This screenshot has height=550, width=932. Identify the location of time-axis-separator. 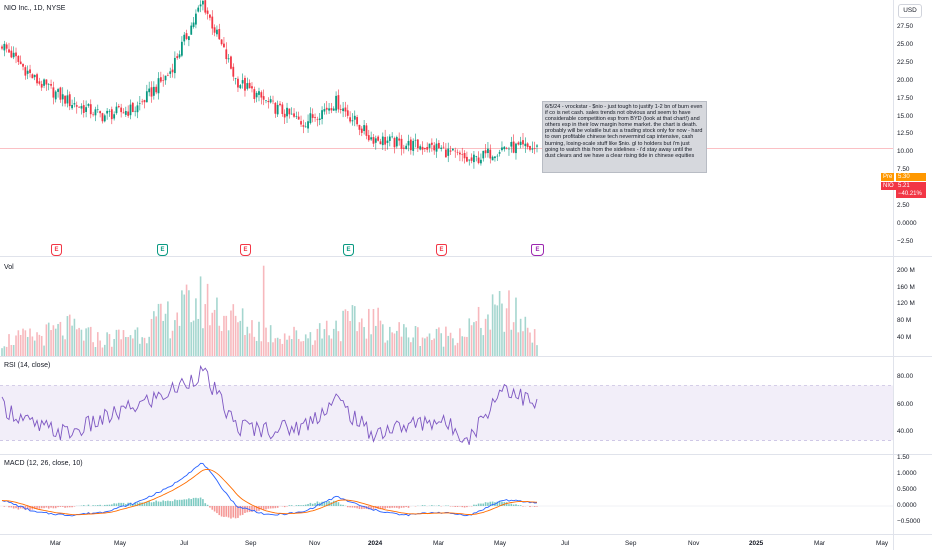
(466, 534).